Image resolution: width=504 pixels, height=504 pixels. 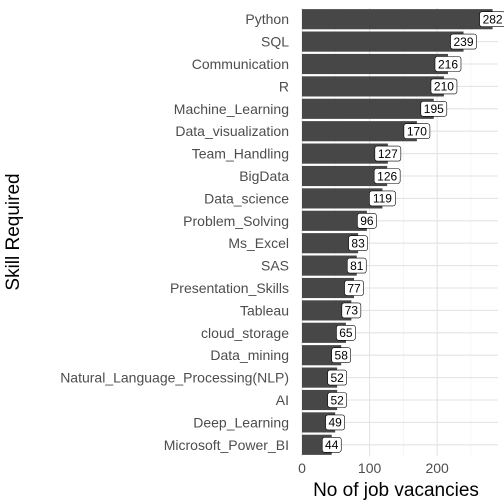 I want to click on data-label: 81, so click(x=357, y=266).